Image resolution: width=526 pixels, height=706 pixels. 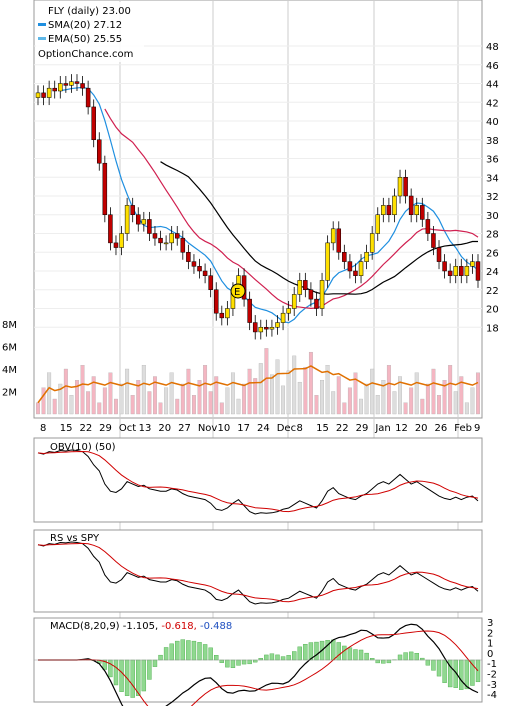 What do you see at coordinates (243, 428) in the screenshot?
I see `x-tick-label: 17` at bounding box center [243, 428].